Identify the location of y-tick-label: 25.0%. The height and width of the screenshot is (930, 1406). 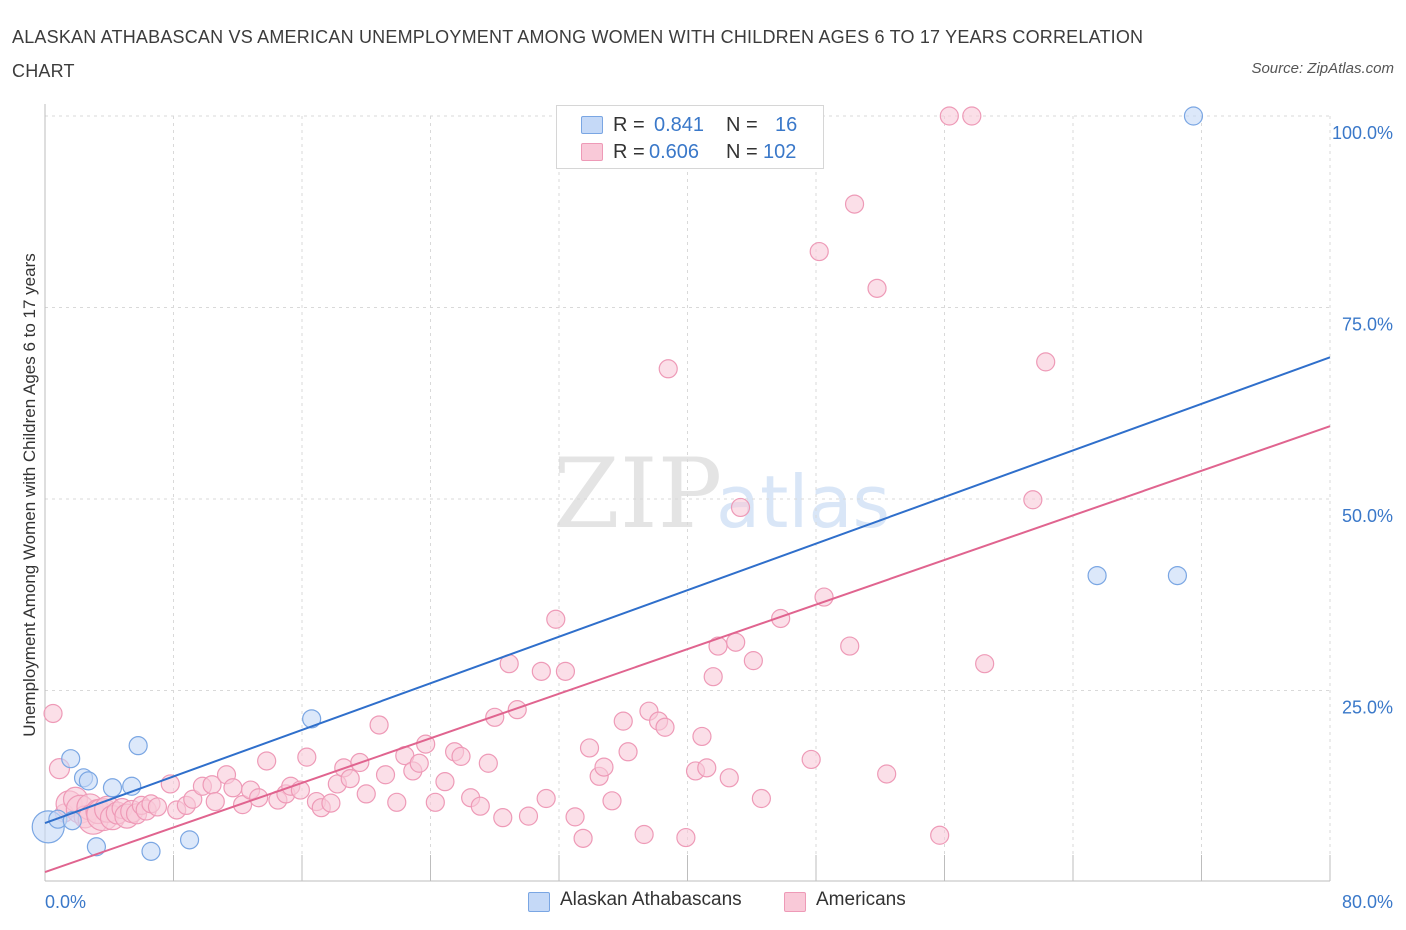
(1367, 708).